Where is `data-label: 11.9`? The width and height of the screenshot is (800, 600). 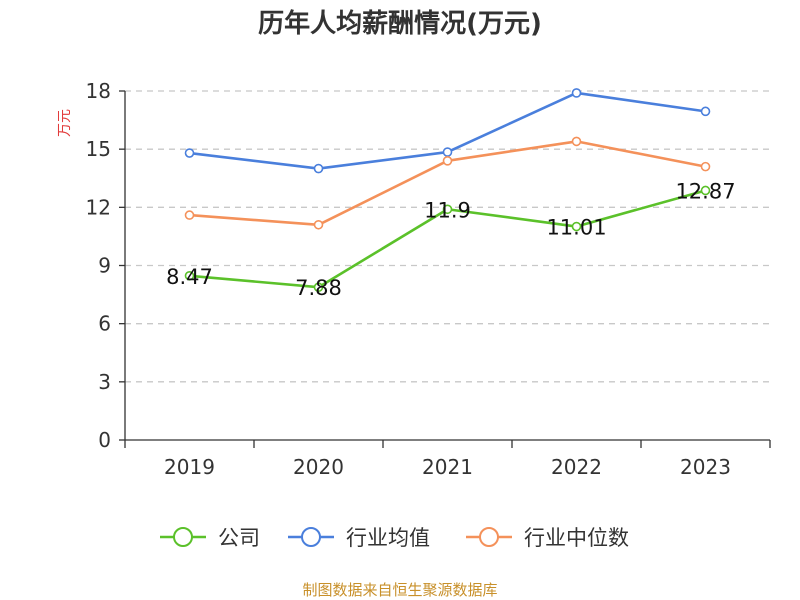
data-label: 11.9 is located at coordinates (447, 210).